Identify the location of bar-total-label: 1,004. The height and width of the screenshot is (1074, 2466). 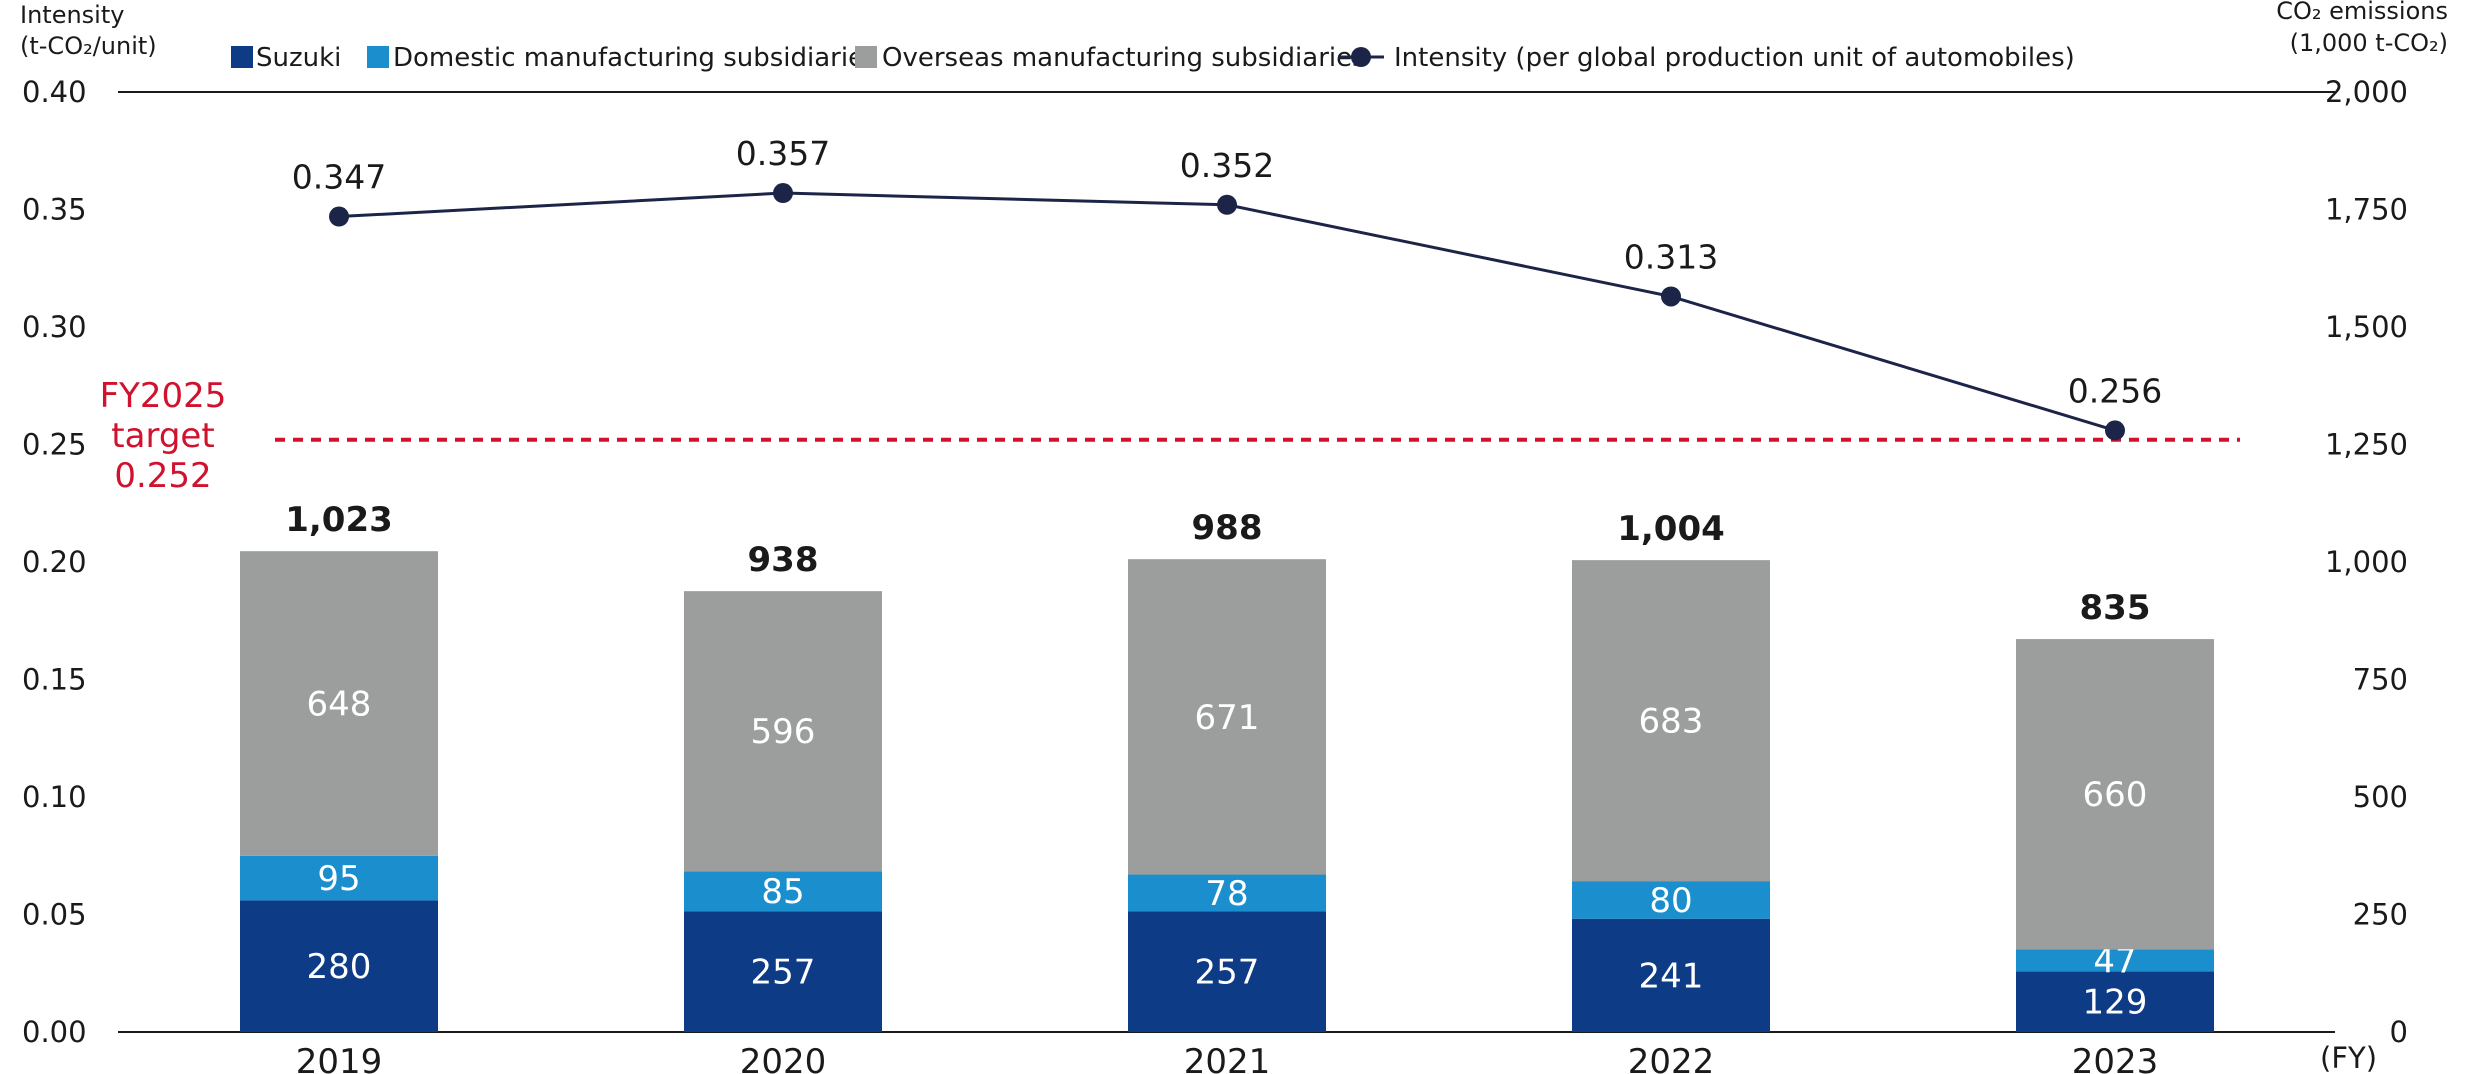
(1671, 529).